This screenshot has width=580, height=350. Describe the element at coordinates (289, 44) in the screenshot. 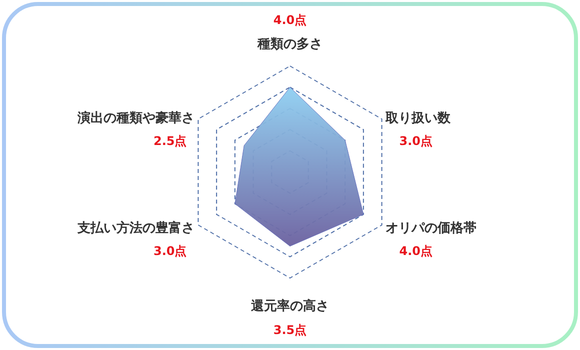

I see `spoke-label: 種類の多さ` at that location.